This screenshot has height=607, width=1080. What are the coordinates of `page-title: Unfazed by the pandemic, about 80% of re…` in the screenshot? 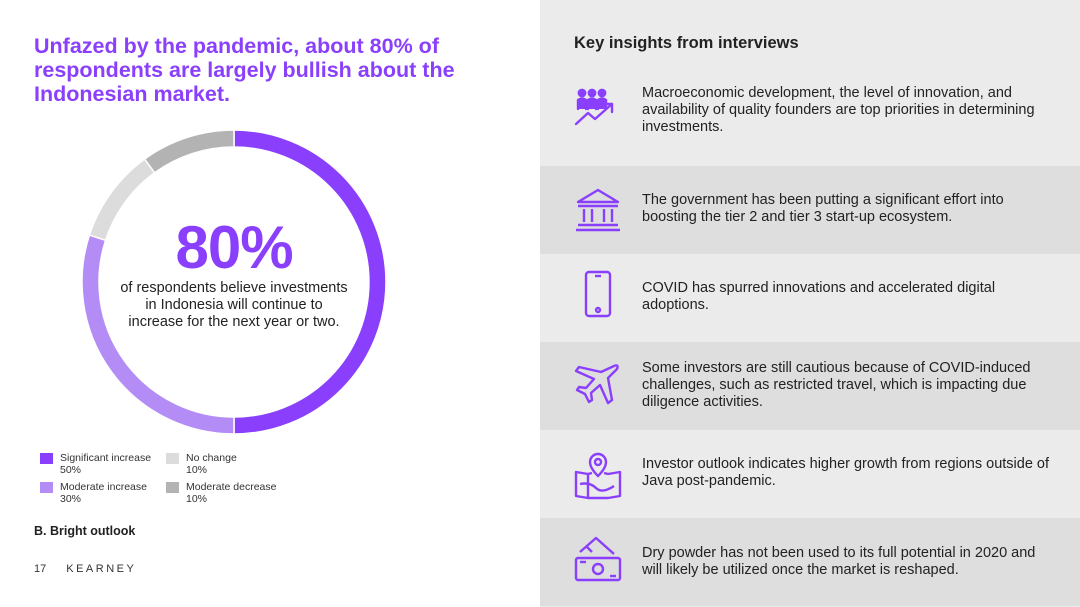 It's located at (244, 70).